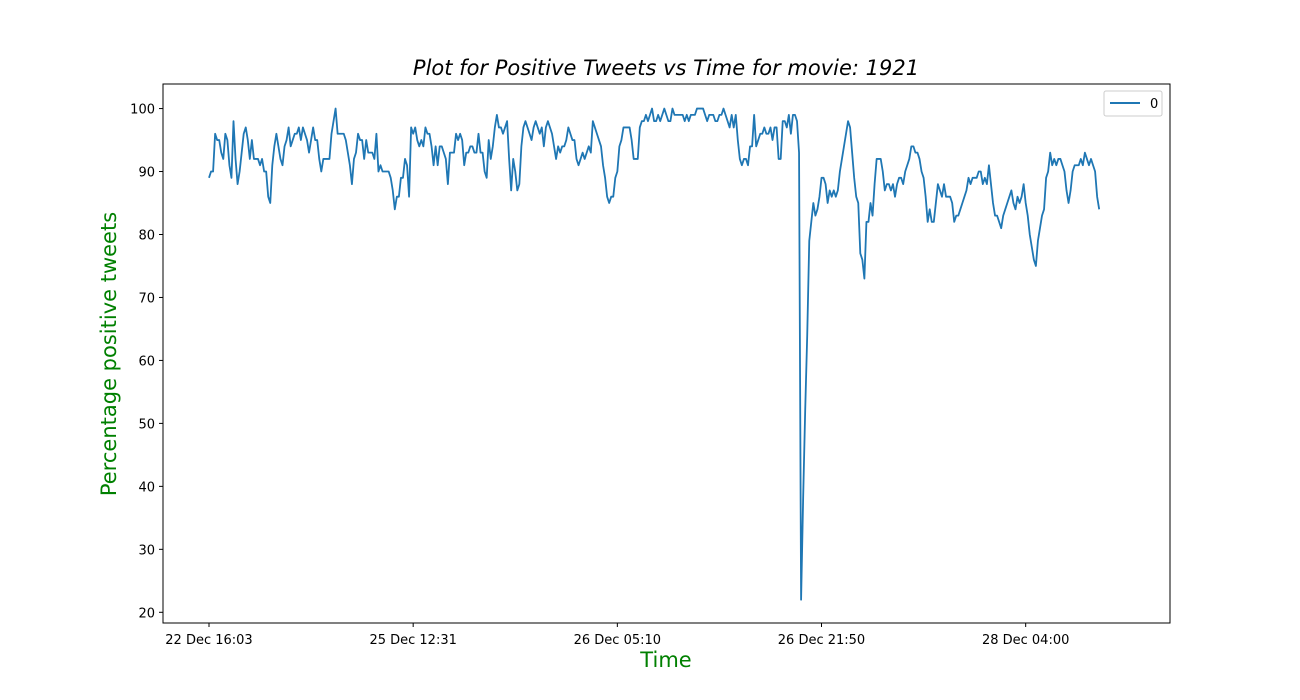 The image size is (1300, 700). What do you see at coordinates (1025, 640) in the screenshot?
I see `x-tick-label: 28 Dec 04:00` at bounding box center [1025, 640].